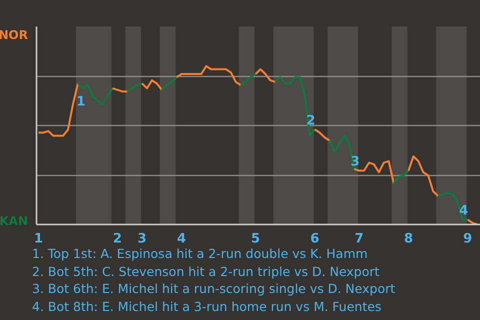 This screenshot has width=480, height=320. What do you see at coordinates (142, 239) in the screenshot?
I see `x-tick-label: 3` at bounding box center [142, 239].